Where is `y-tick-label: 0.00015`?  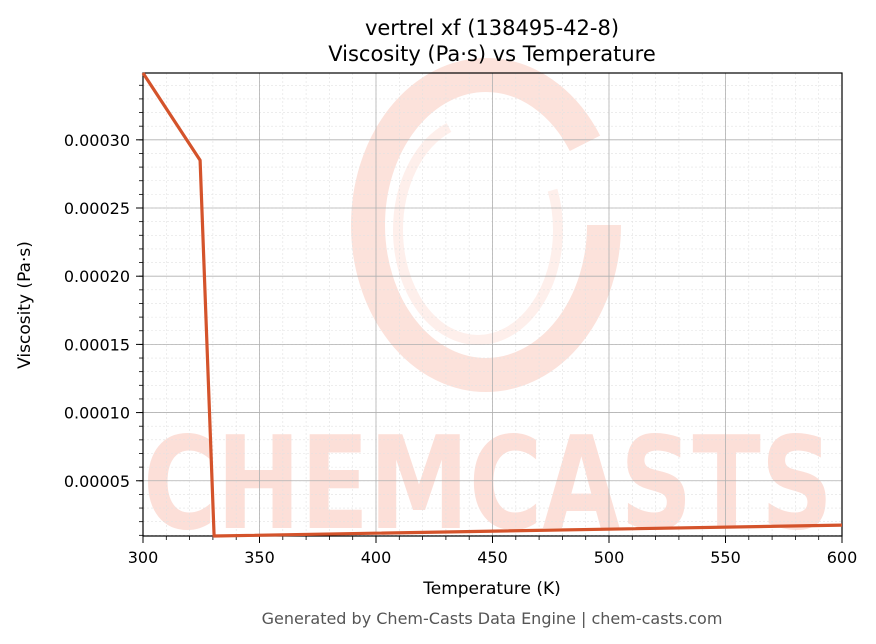 y-tick-label: 0.00015 is located at coordinates (97, 344).